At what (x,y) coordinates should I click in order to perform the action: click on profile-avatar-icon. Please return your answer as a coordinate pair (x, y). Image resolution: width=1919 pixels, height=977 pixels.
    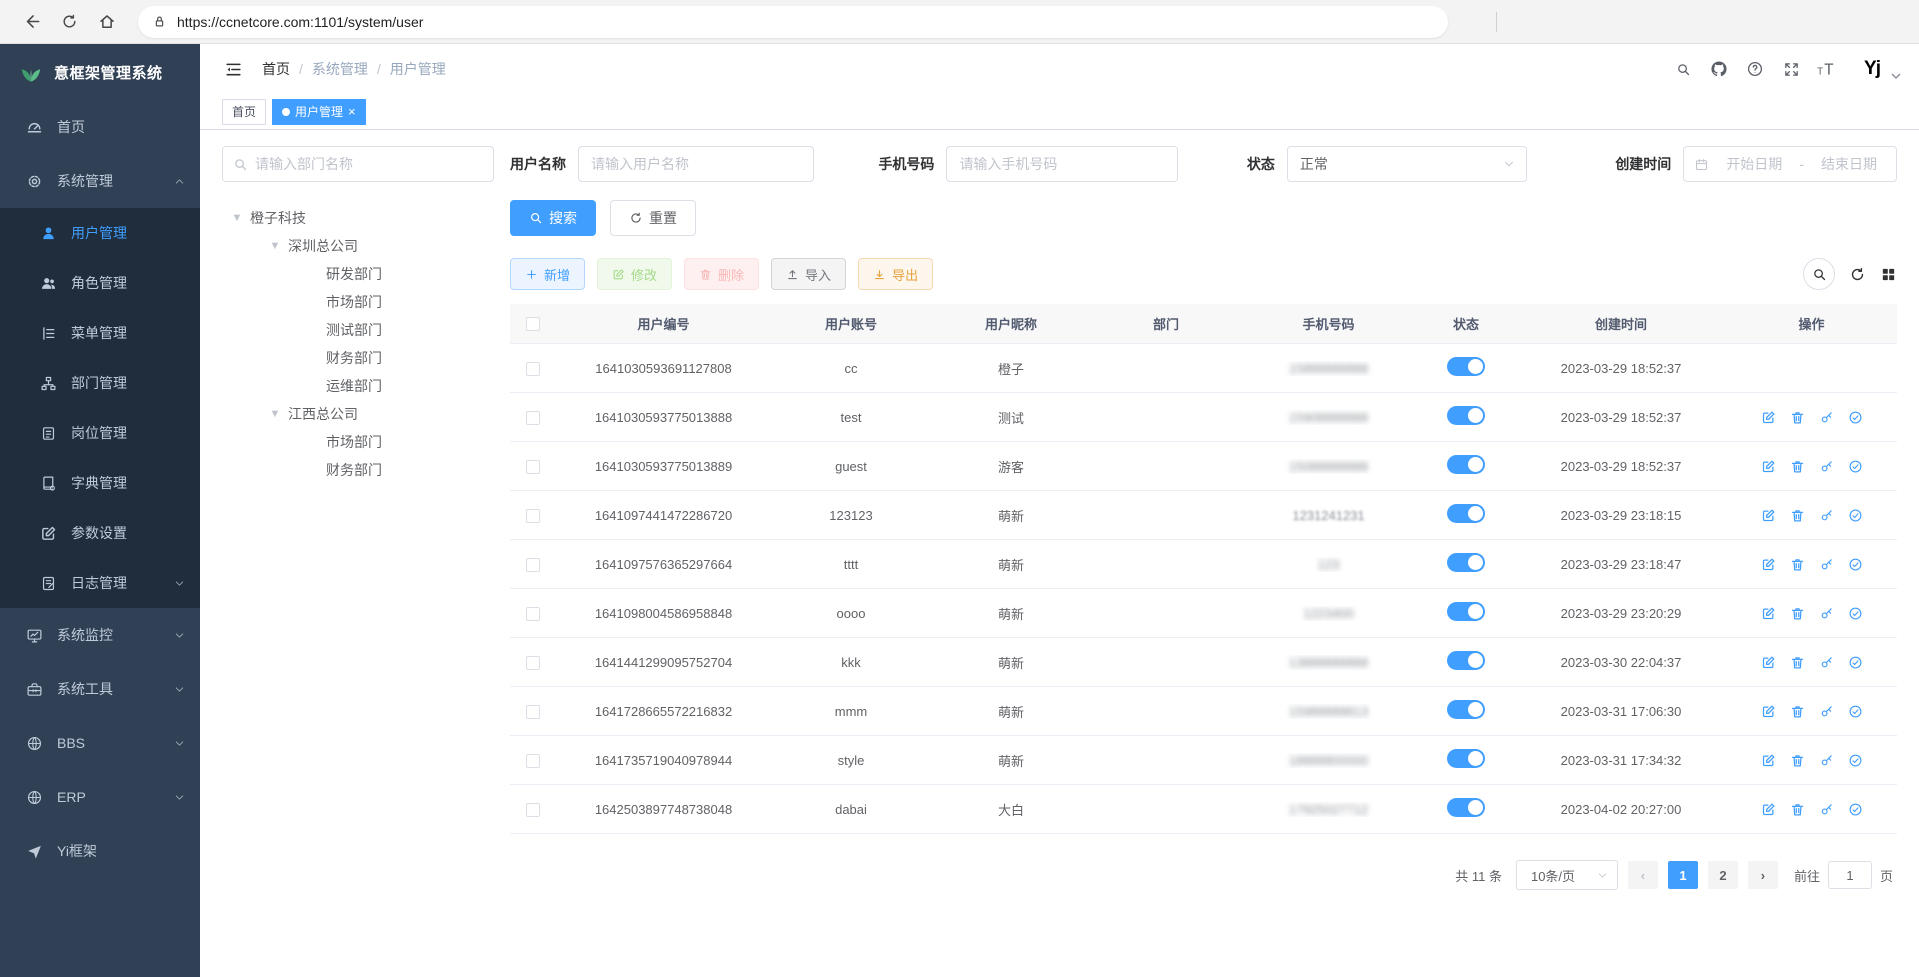
    Looking at the image, I should click on (1620, 22).